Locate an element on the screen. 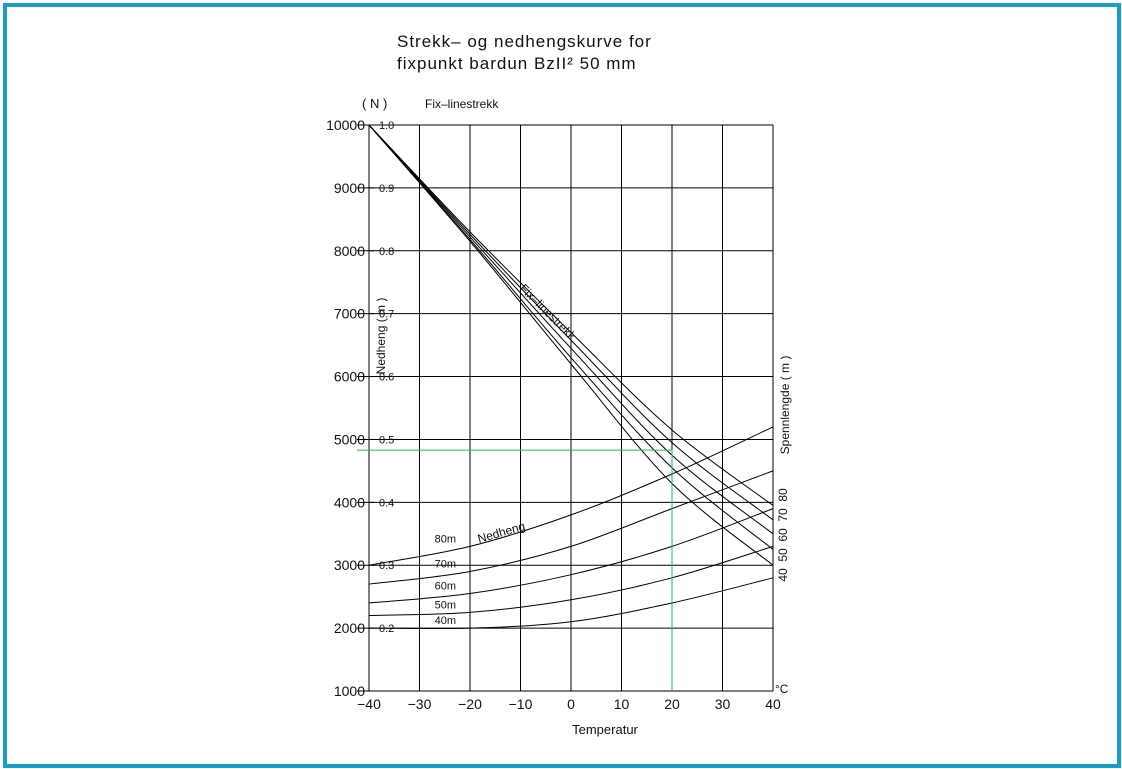  sag-curve-40m is located at coordinates (571, 603).